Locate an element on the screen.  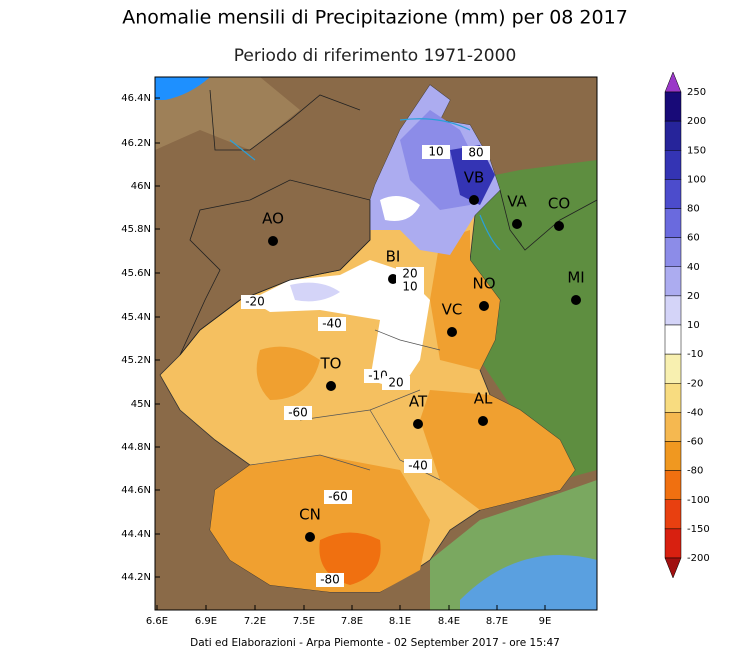
contour-label: 80 is located at coordinates (475, 153).